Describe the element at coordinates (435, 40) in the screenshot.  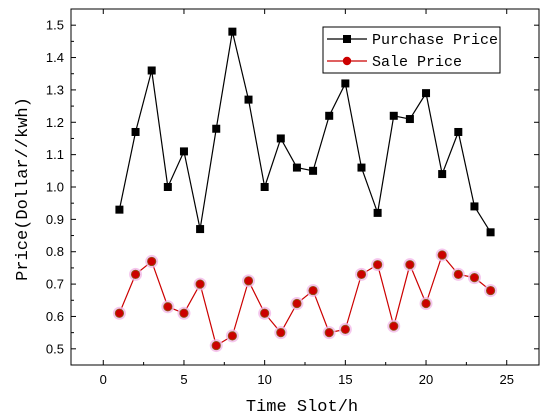
I see `legend-label: Purchase Price` at that location.